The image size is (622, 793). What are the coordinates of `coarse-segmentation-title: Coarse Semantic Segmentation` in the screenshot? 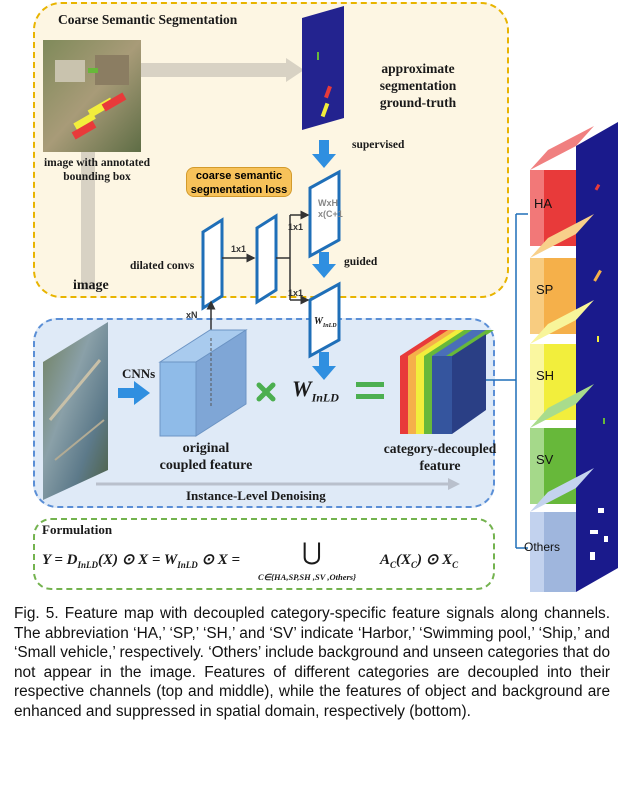 It's located at (148, 19).